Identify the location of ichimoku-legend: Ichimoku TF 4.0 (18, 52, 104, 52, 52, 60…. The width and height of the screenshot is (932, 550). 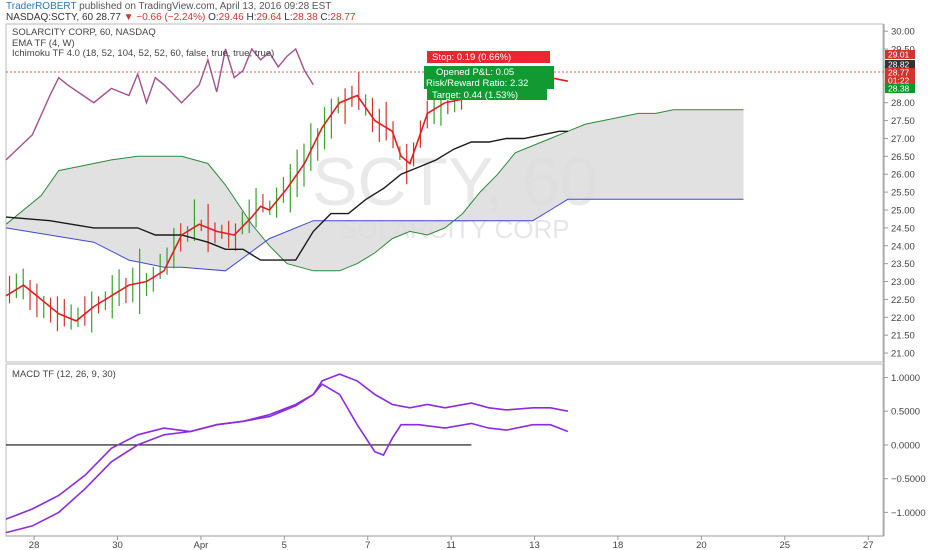
(143, 53).